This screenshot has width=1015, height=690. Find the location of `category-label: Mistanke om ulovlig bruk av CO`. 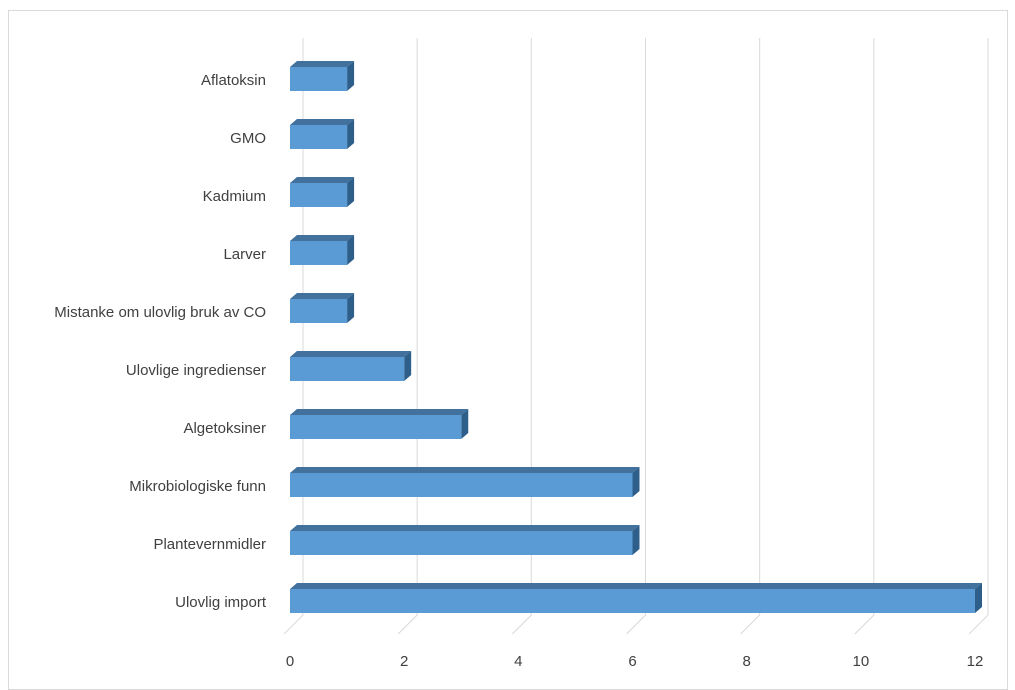

category-label: Mistanke om ulovlig bruk av CO is located at coordinates (160, 312).